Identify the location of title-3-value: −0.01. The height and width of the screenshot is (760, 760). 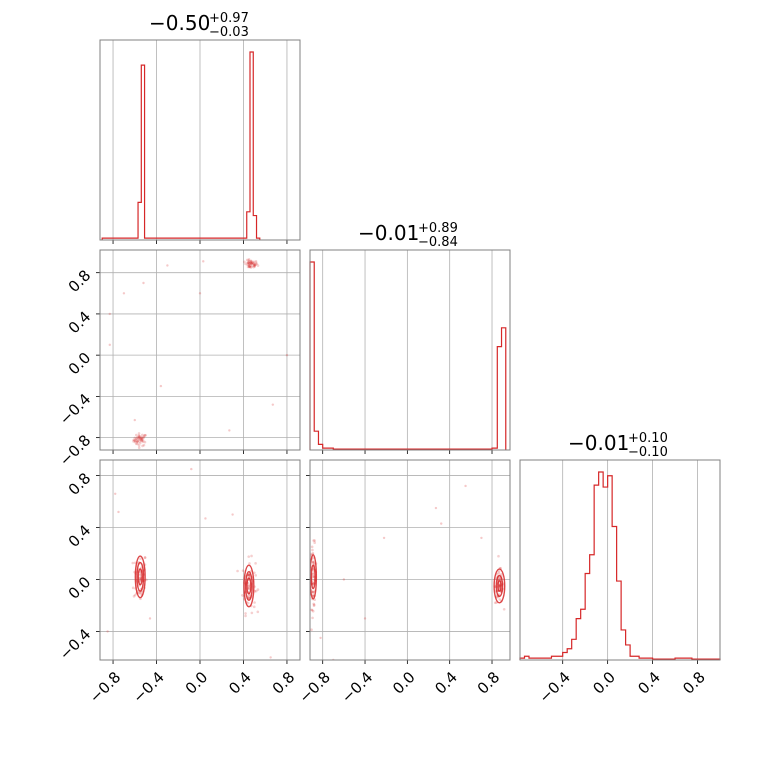
(598, 443).